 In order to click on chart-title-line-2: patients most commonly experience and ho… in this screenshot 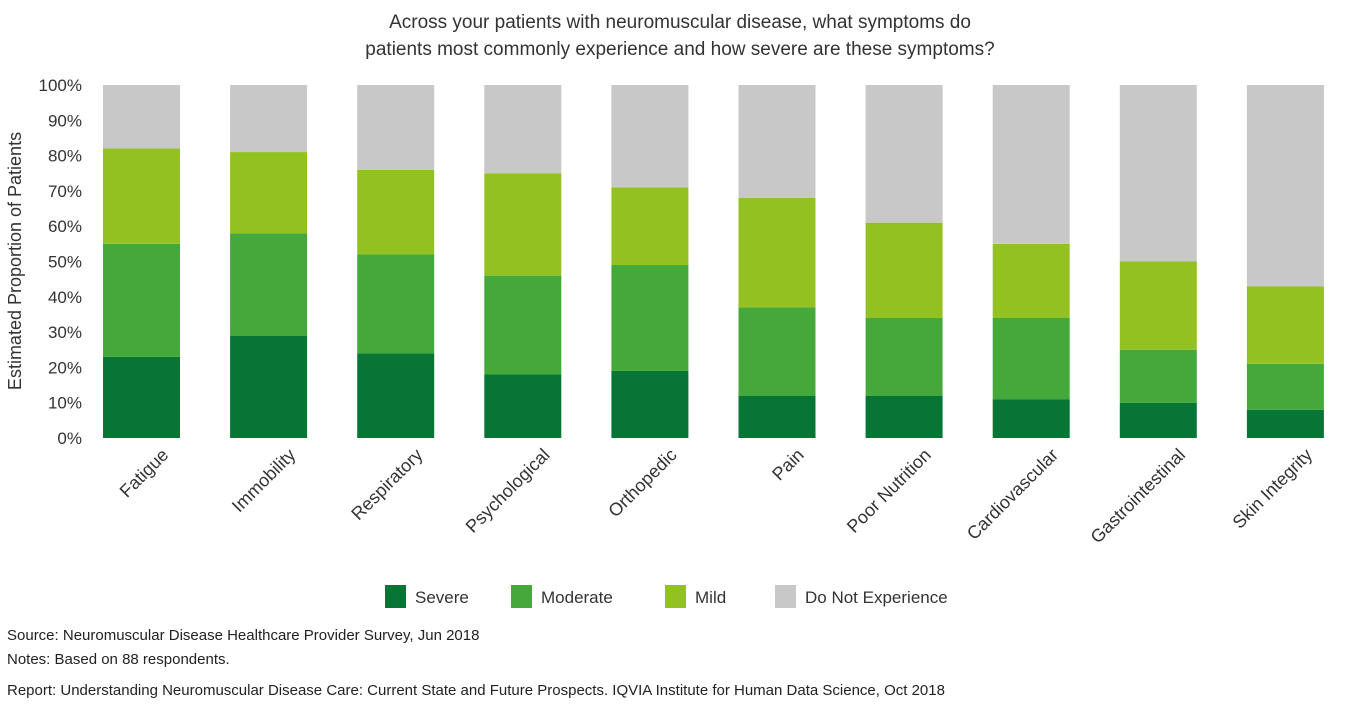, I will do `click(679, 49)`.